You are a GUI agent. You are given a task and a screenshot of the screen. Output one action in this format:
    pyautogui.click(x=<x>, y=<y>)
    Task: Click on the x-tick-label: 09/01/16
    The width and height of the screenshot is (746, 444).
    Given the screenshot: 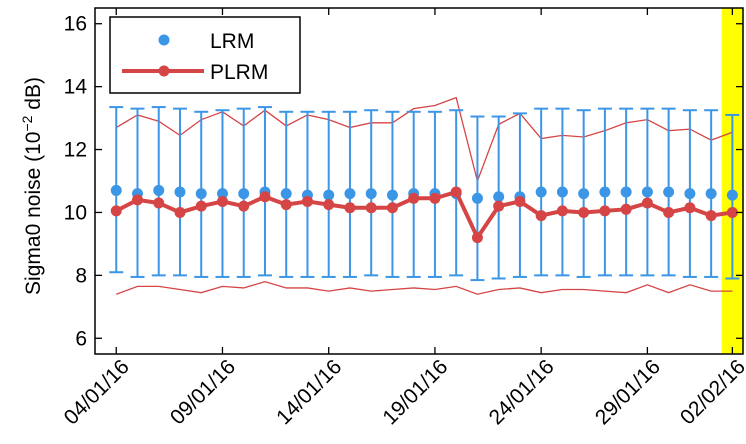 What is the action you would take?
    pyautogui.click(x=203, y=392)
    